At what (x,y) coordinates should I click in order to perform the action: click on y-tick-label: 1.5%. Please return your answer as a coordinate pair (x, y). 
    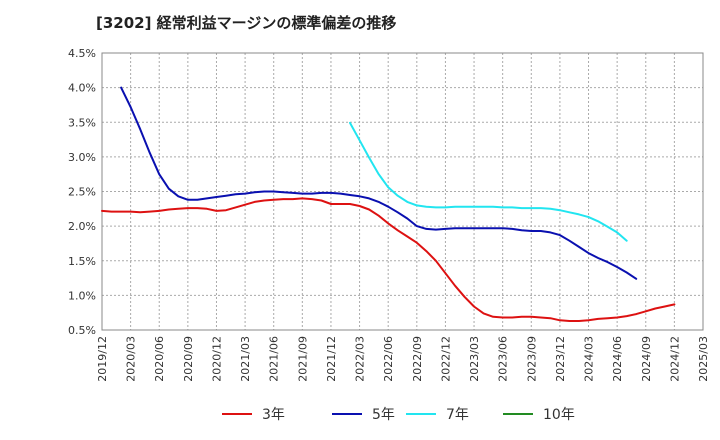
    Looking at the image, I should click on (82, 261).